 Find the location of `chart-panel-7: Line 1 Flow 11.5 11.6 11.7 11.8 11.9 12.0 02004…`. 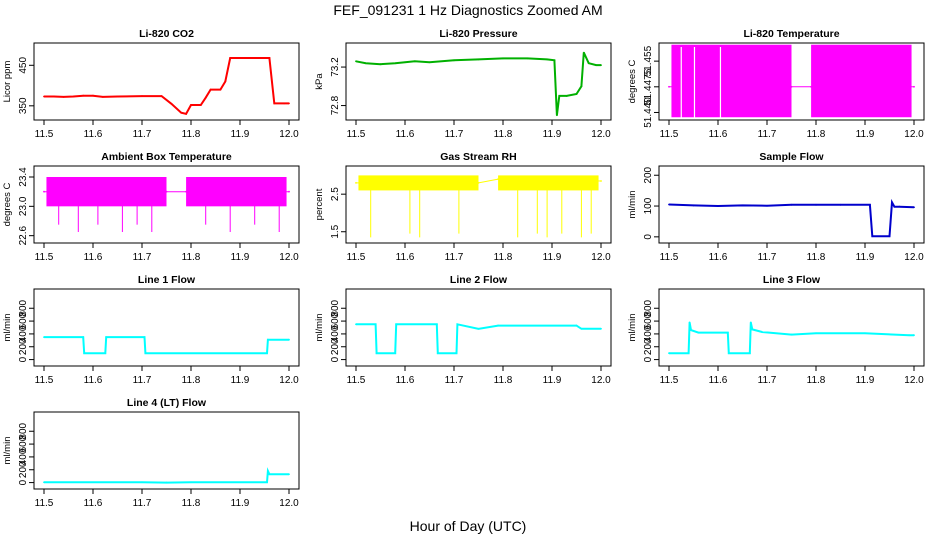

chart-panel-7: Line 1 Flow 11.5 11.6 11.7 11.8 11.9 12.0 02004… is located at coordinates (151, 330).